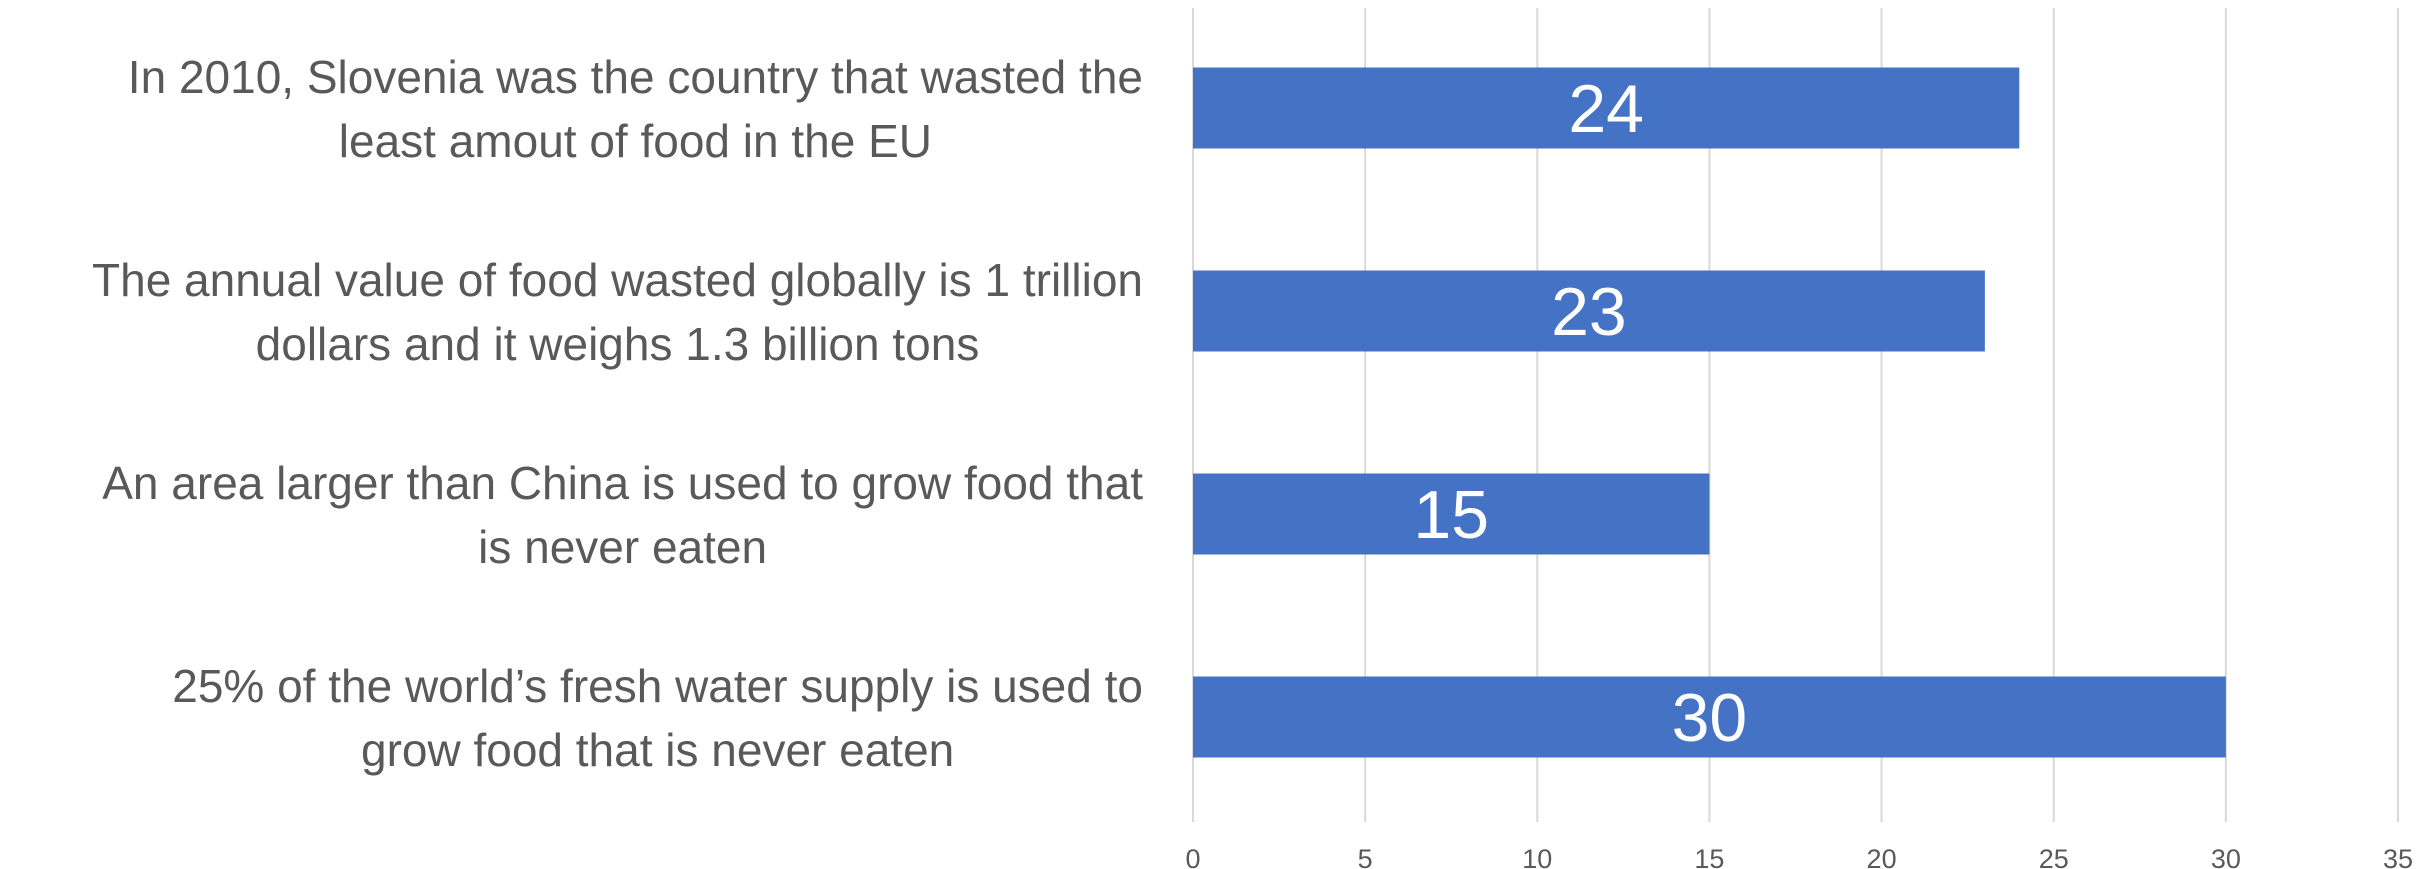 This screenshot has width=2430, height=869. I want to click on x-tick-label: 25, so click(2054, 856).